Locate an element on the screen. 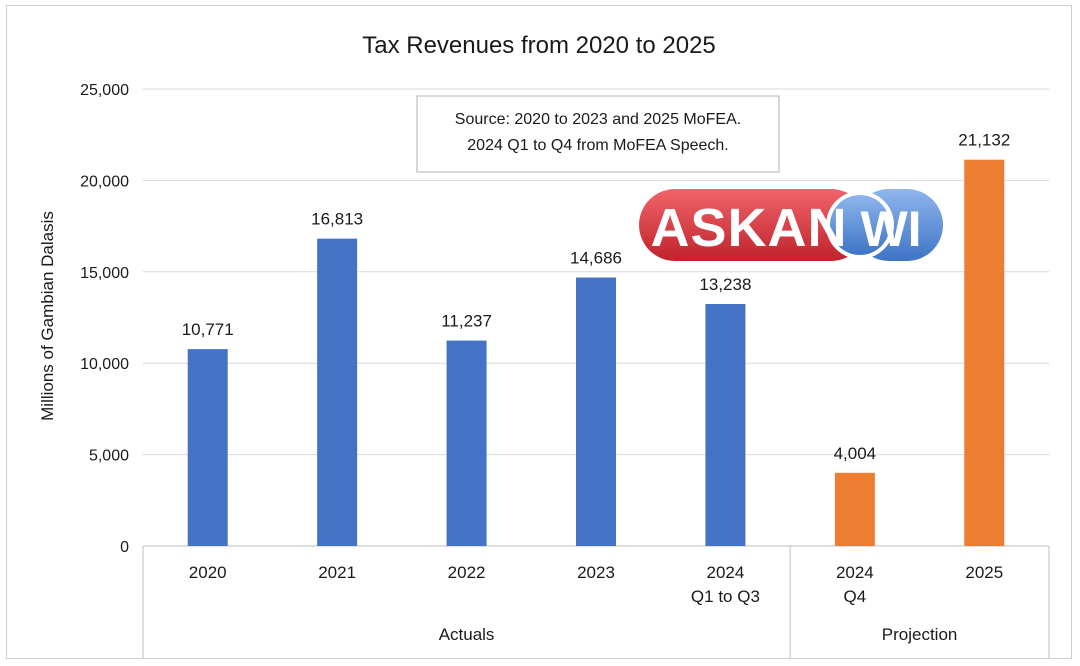  data-label: 10,771 is located at coordinates (208, 329).